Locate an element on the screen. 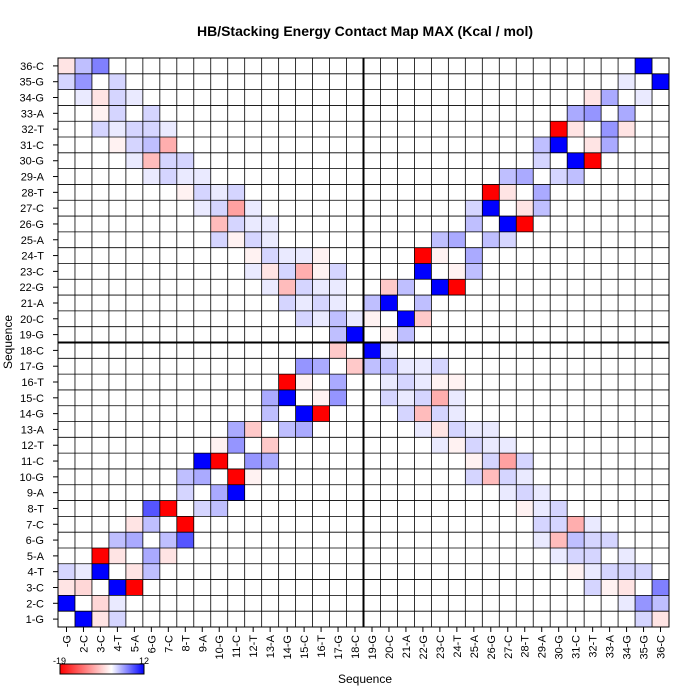  x-tick-label: 7-C is located at coordinates (169, 644).